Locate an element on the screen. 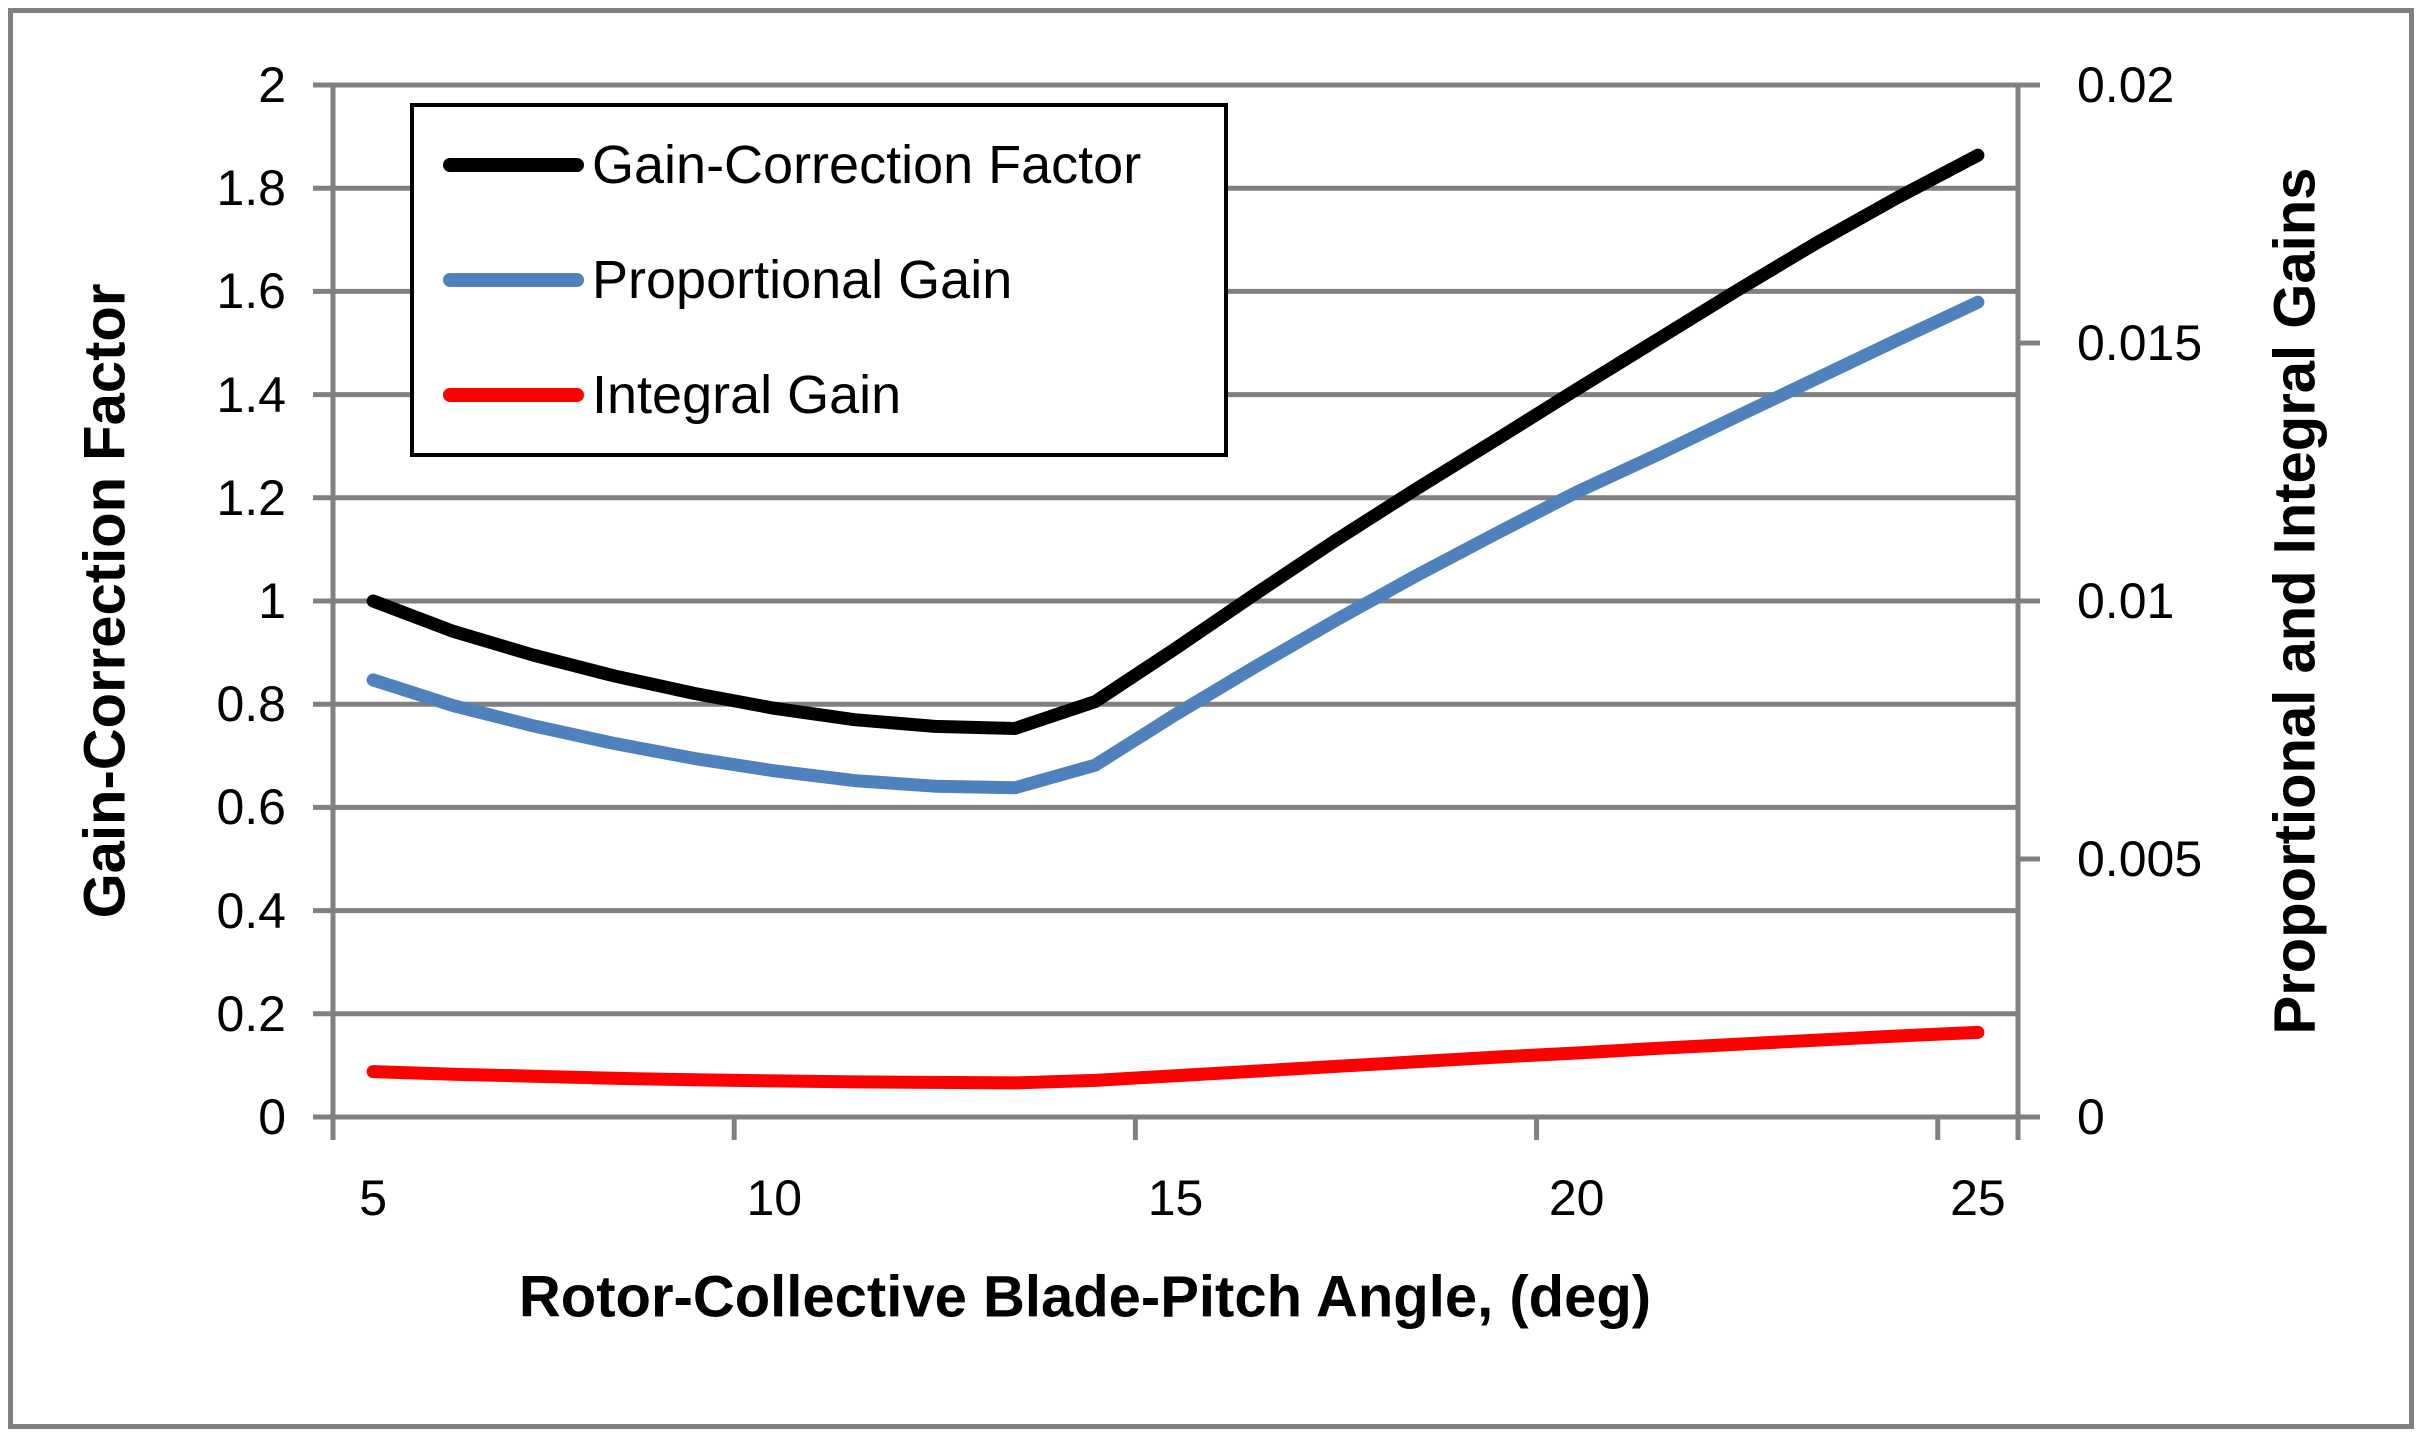 The height and width of the screenshot is (1437, 2424). right-axis-tick-label: 0.01 is located at coordinates (2126, 601).